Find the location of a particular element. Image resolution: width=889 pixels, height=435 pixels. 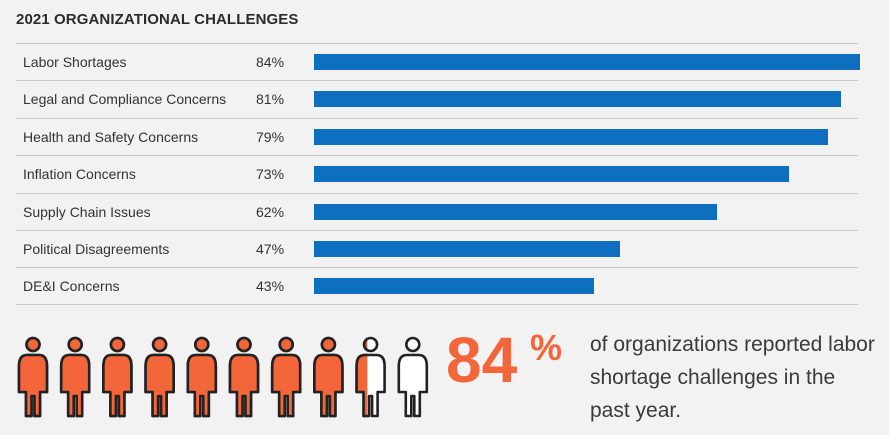

value-label: 43% is located at coordinates (270, 286).